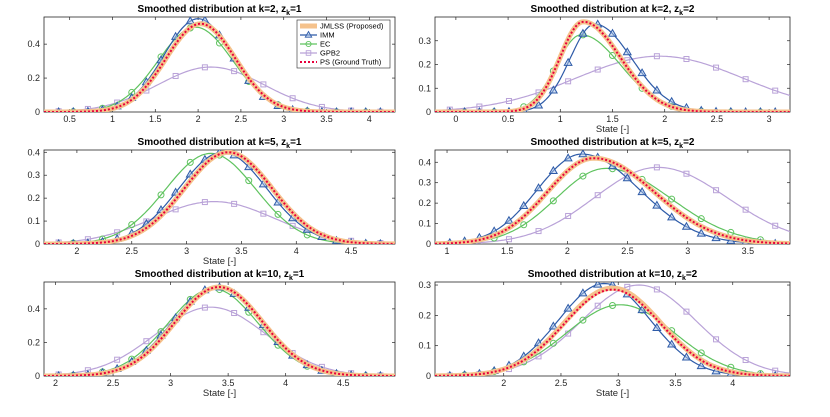 The width and height of the screenshot is (830, 417). What do you see at coordinates (317, 35) in the screenshot?
I see `legend-item-imm: IMM` at bounding box center [317, 35].